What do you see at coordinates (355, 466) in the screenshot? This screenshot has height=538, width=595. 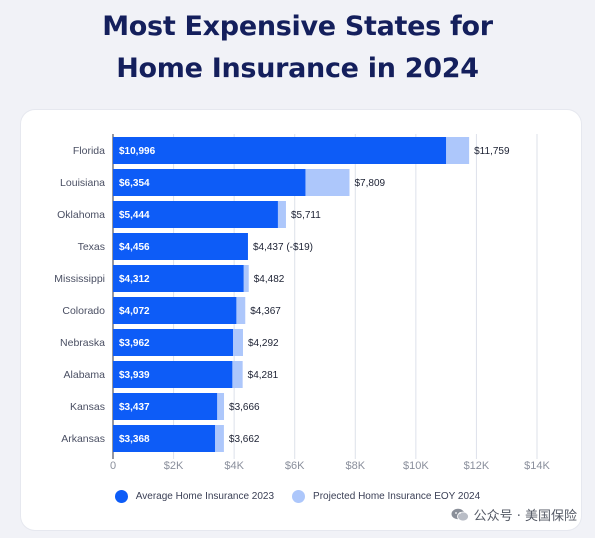 I see `x-tick-label: $8K` at bounding box center [355, 466].